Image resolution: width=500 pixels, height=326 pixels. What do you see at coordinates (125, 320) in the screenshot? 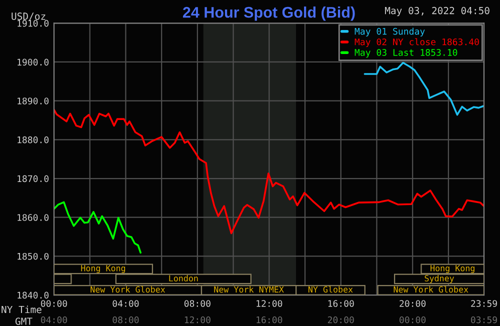
I see `x2-tick-label: 08:00` at bounding box center [125, 320].